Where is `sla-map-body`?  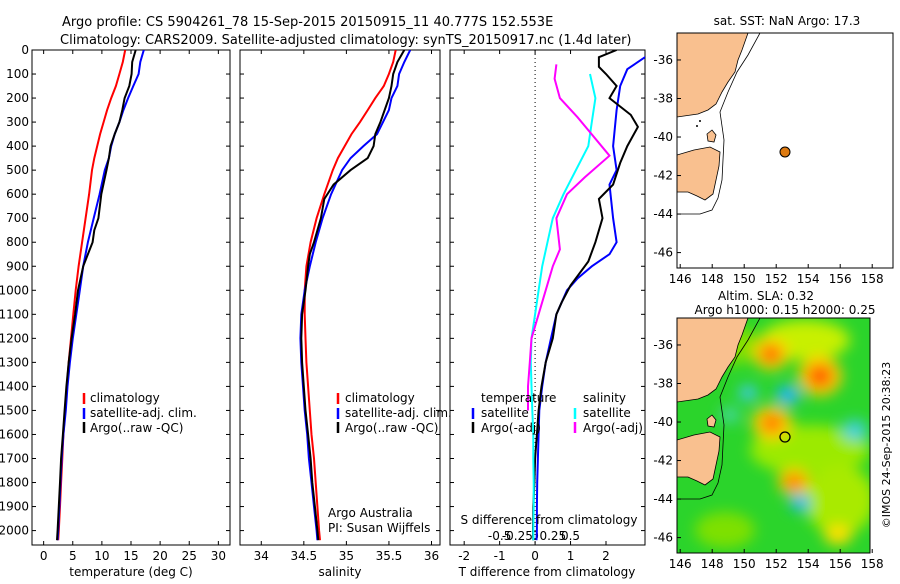
sla-map-body is located at coordinates (773, 435).